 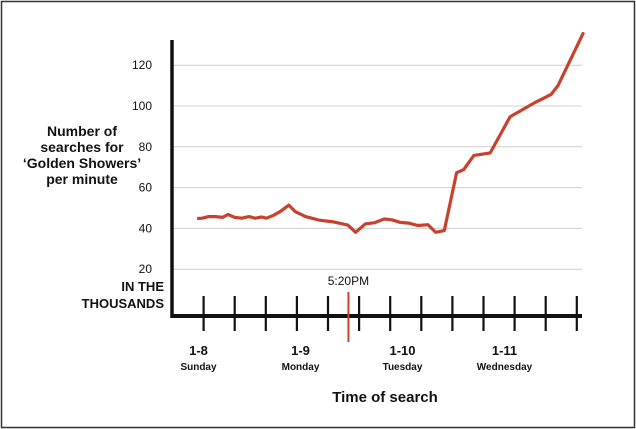 What do you see at coordinates (504, 350) in the screenshot?
I see `x-category-label: 1-11` at bounding box center [504, 350].